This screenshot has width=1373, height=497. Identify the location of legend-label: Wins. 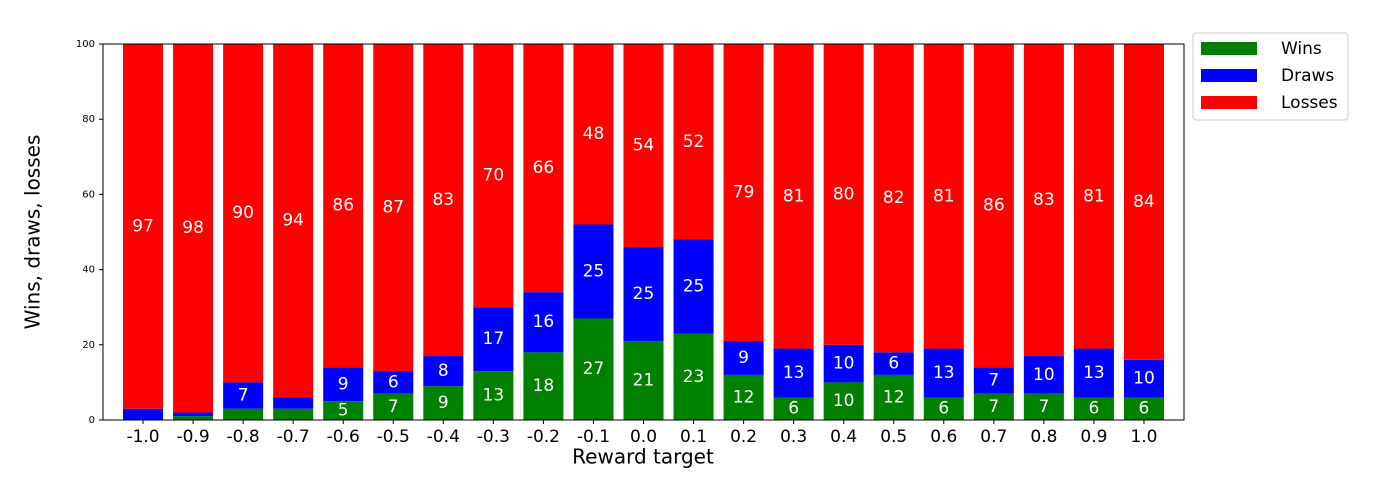
(1301, 49).